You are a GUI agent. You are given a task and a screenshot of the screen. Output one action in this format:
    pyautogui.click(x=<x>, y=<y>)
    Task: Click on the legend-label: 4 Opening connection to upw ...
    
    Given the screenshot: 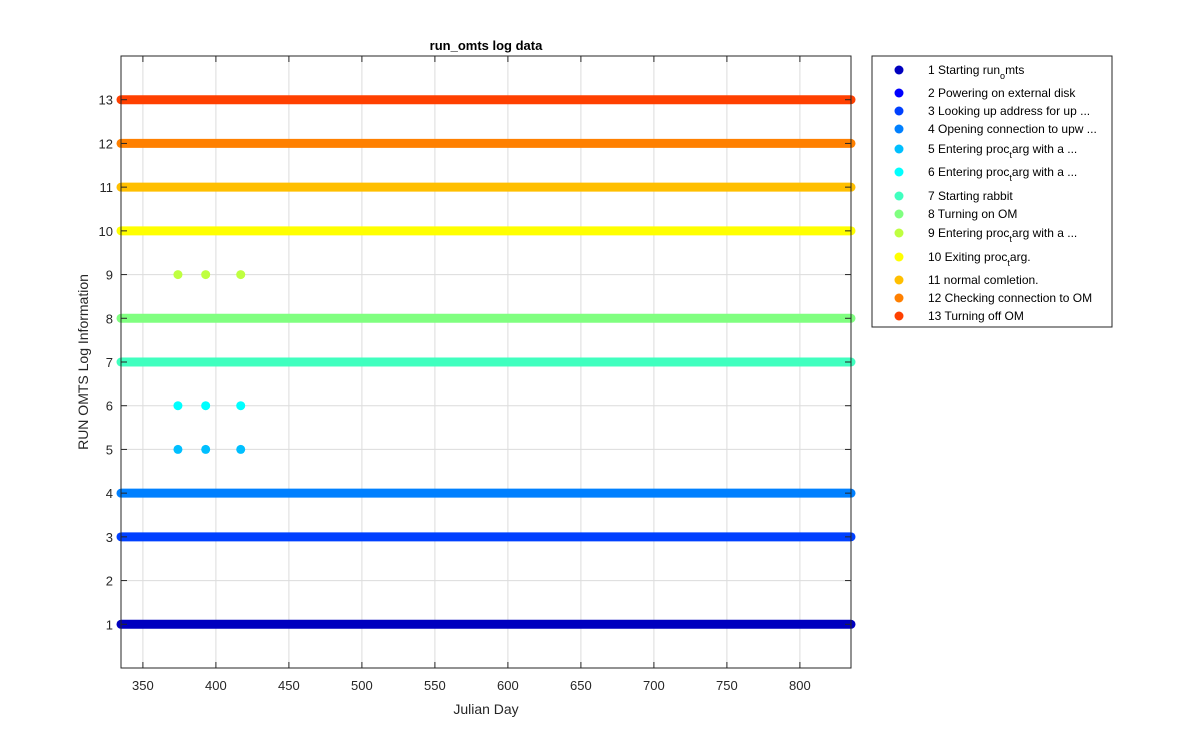 What is the action you would take?
    pyautogui.click(x=1012, y=129)
    